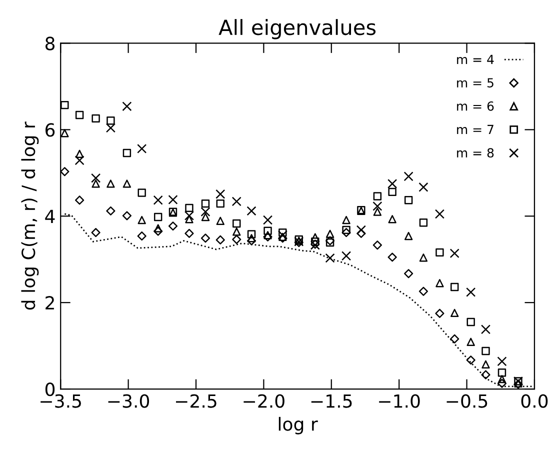 This screenshot has width=551, height=455. I want to click on legend-label: m = 7, so click(475, 129).